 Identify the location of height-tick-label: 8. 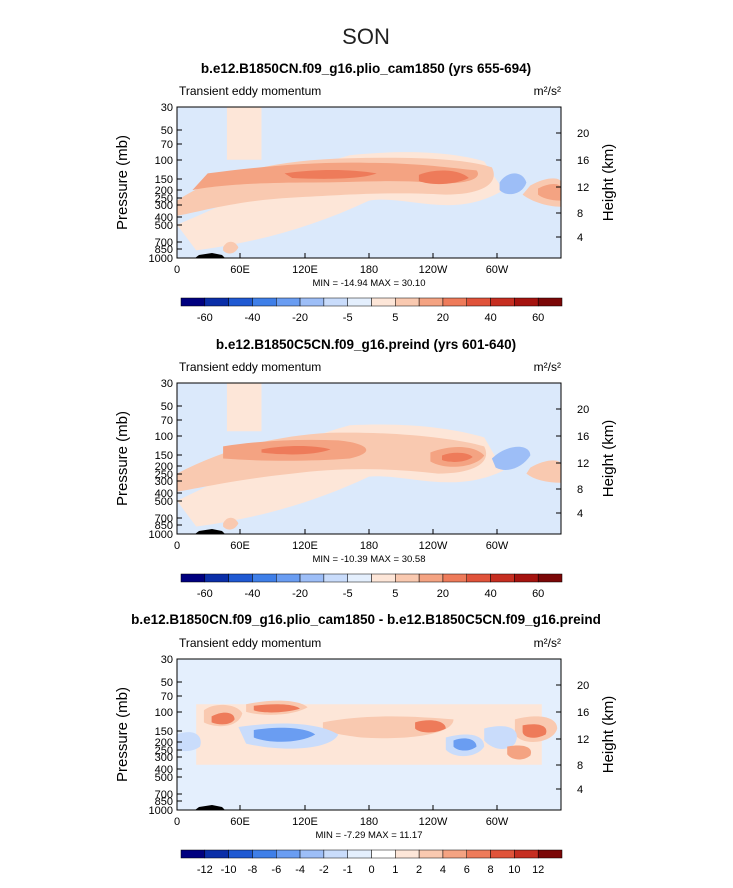
(580, 490).